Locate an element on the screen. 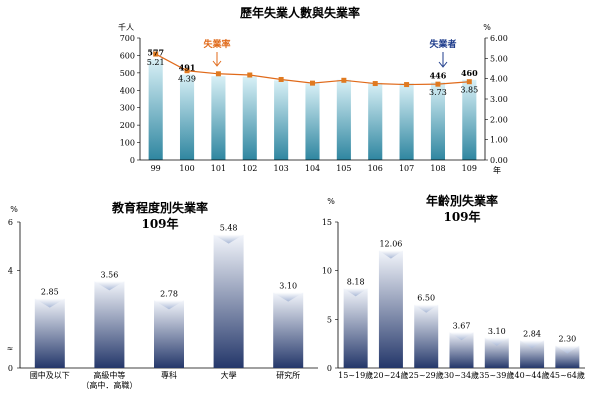 This screenshot has width=600, height=400. education-chart-title: 教育程度別失業率 is located at coordinates (159, 207).